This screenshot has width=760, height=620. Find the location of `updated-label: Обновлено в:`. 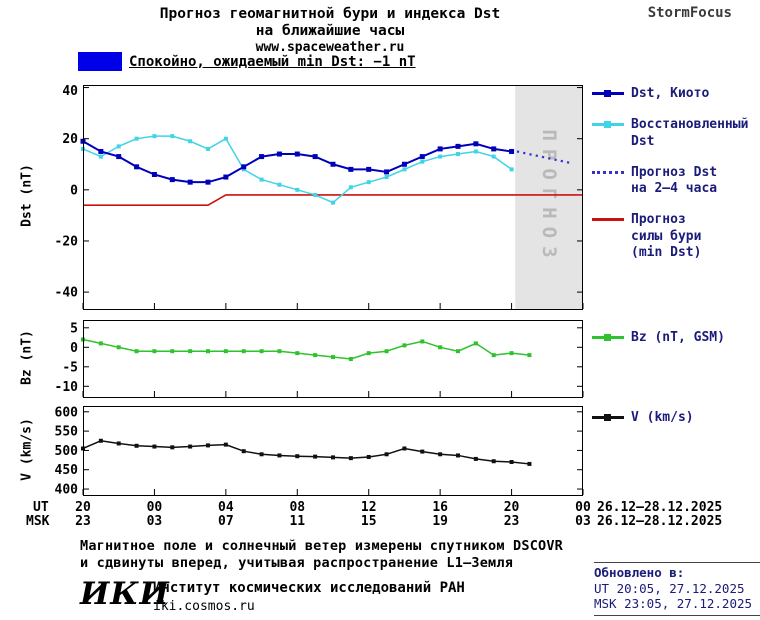

updated-label: Обновлено в: is located at coordinates (639, 572).